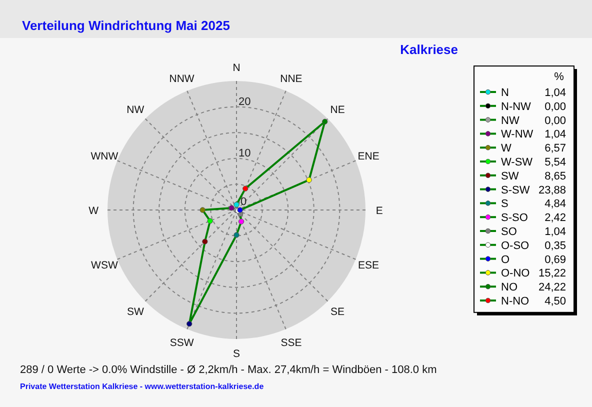  What do you see at coordinates (291, 343) in the screenshot?
I see `spoke-label: SSE` at bounding box center [291, 343].